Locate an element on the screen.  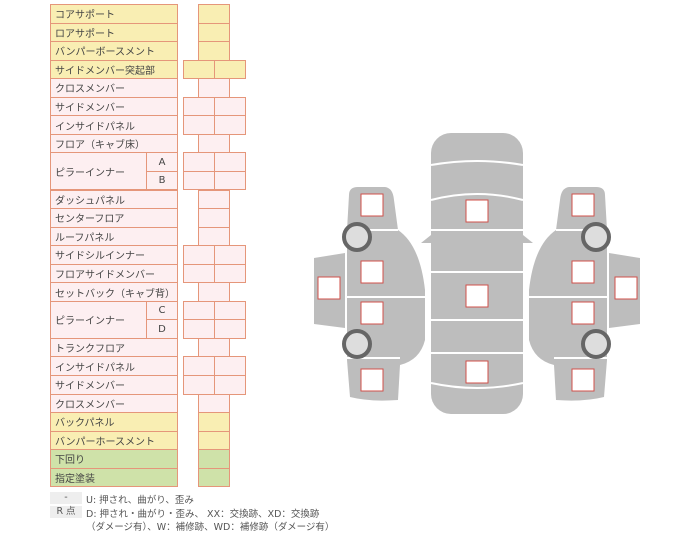
car-left-side is located at coordinates (386, 294).